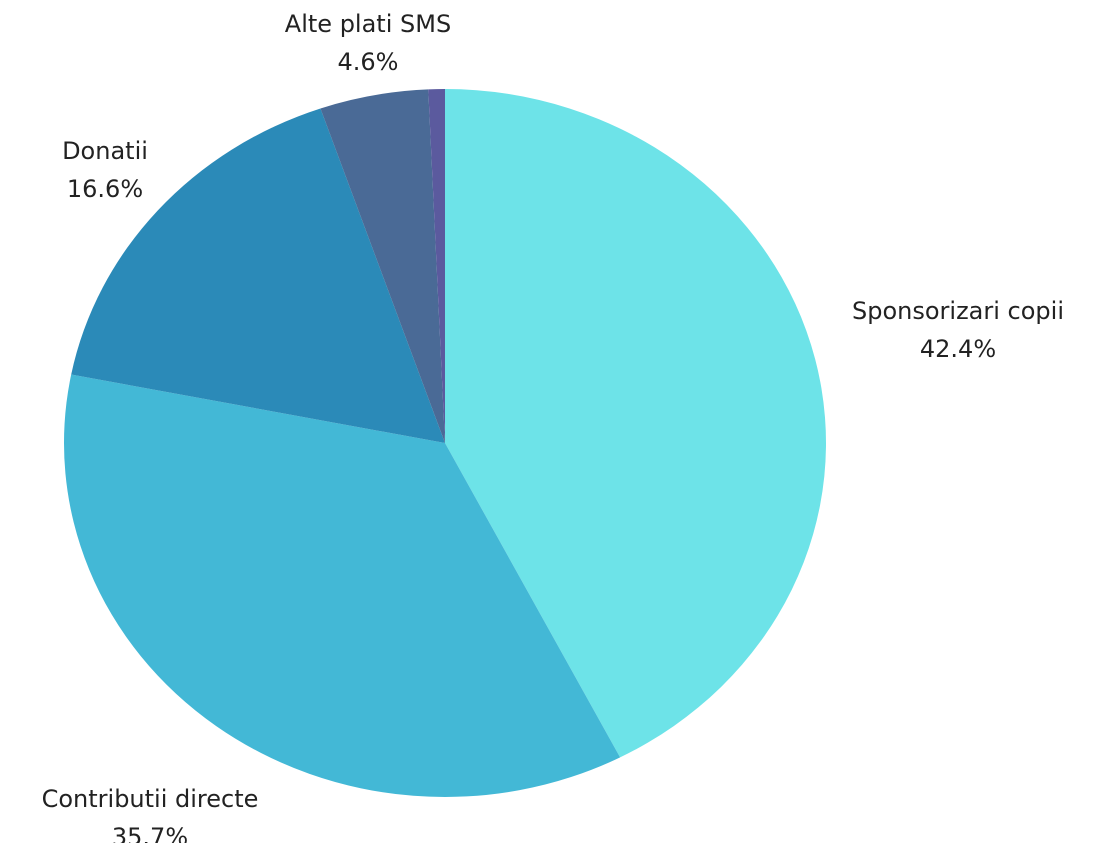 The width and height of the screenshot is (1094, 843). Describe the element at coordinates (150, 799) in the screenshot. I see `slice-label: Contributii directe` at that location.